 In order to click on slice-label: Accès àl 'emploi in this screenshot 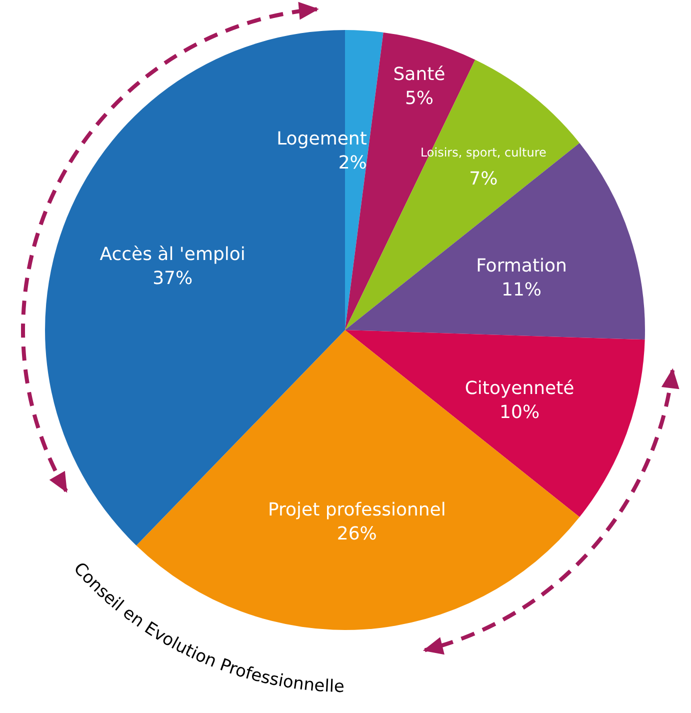, I will do `click(173, 255)`.